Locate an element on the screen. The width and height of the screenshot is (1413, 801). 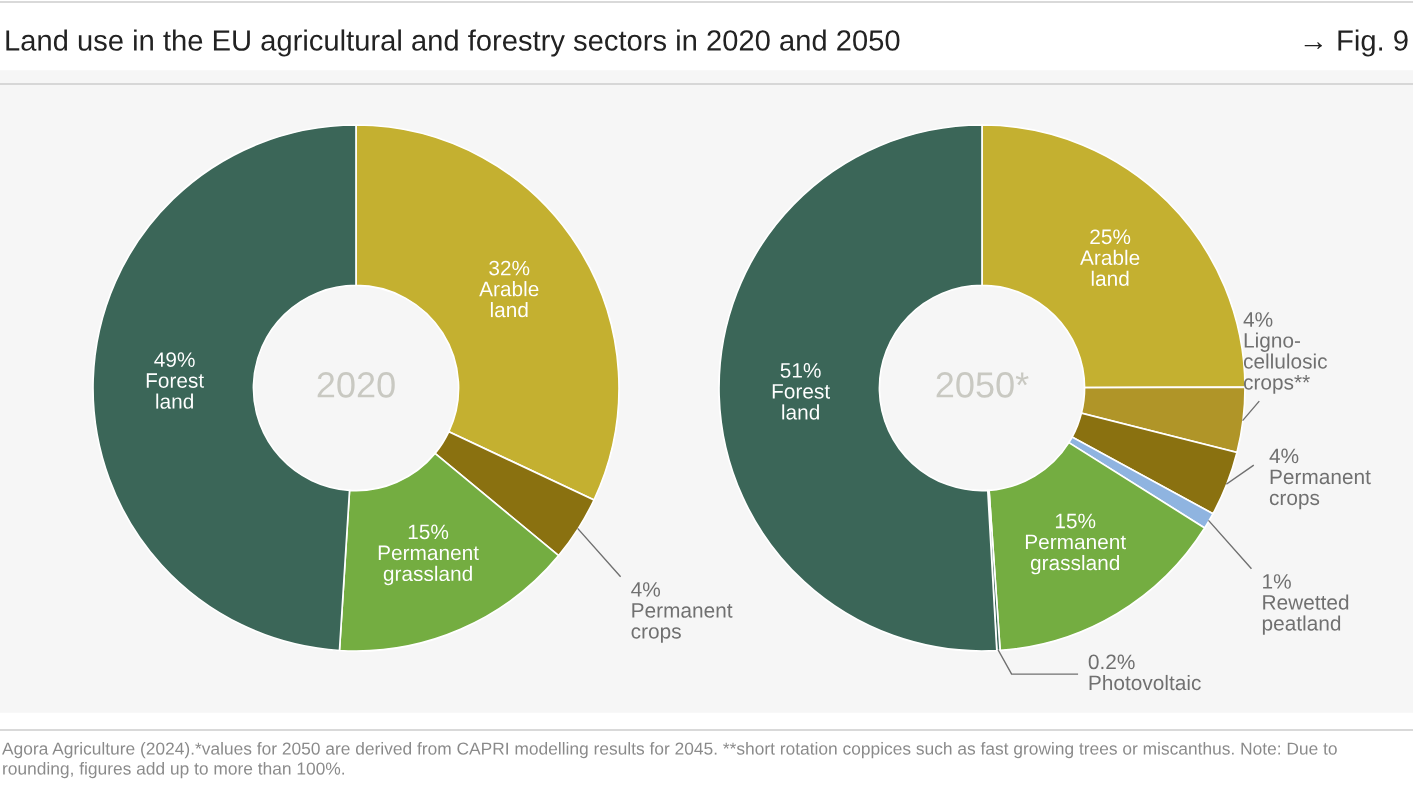
data-label: 1% is located at coordinates (1277, 581).